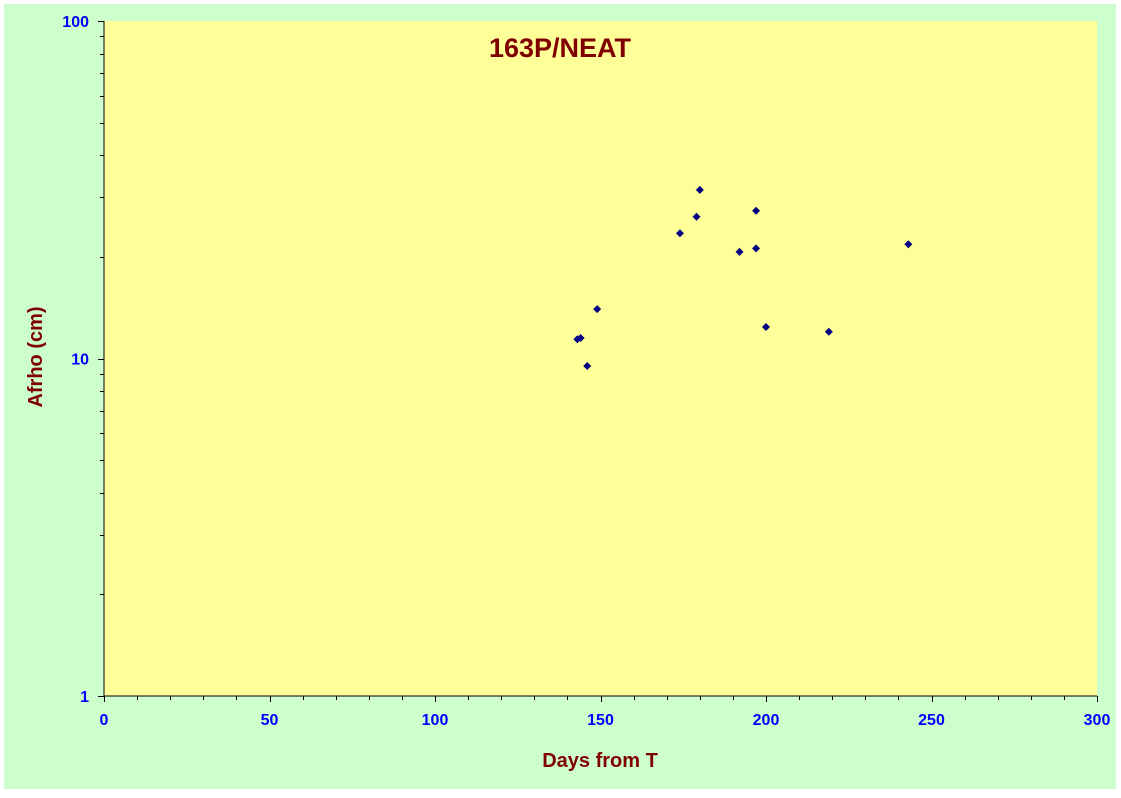 The width and height of the screenshot is (1121, 798). I want to click on x-tick-label: 100, so click(435, 720).